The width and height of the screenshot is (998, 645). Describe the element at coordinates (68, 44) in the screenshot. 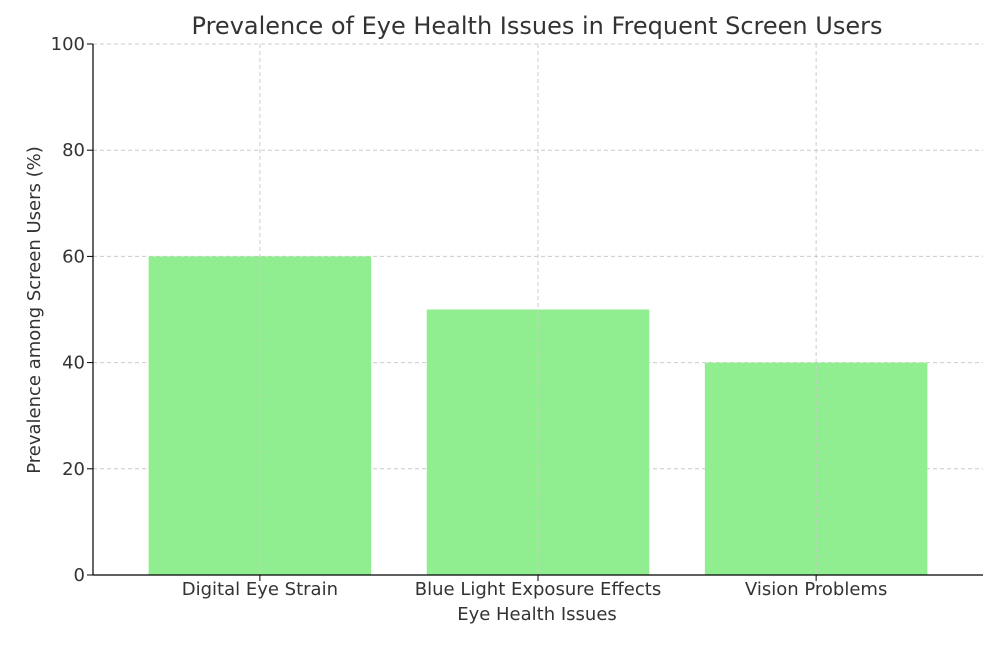

I see `y-tick-label: 100` at that location.